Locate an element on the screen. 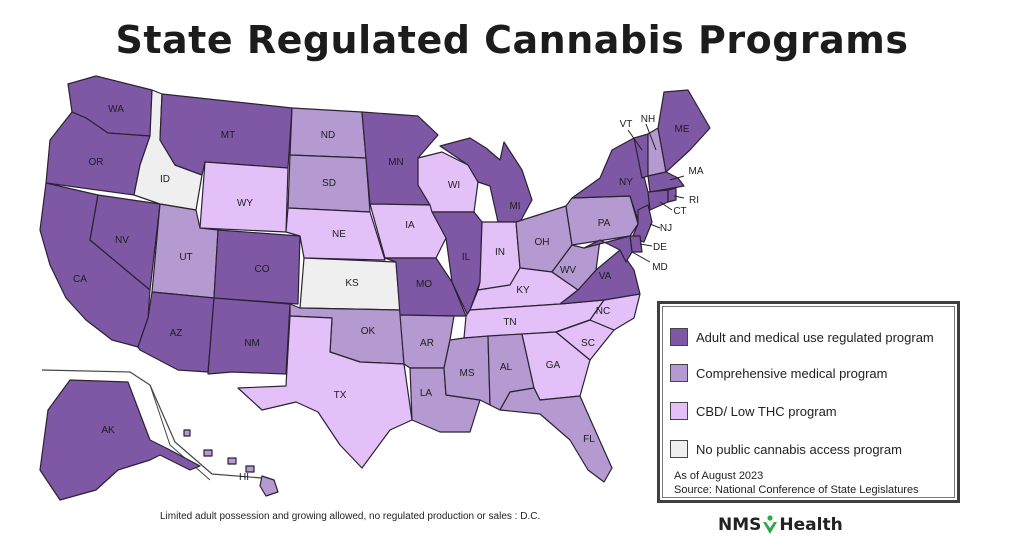 The width and height of the screenshot is (1024, 549). legend-label: CBD/ Low THC program is located at coordinates (766, 411).